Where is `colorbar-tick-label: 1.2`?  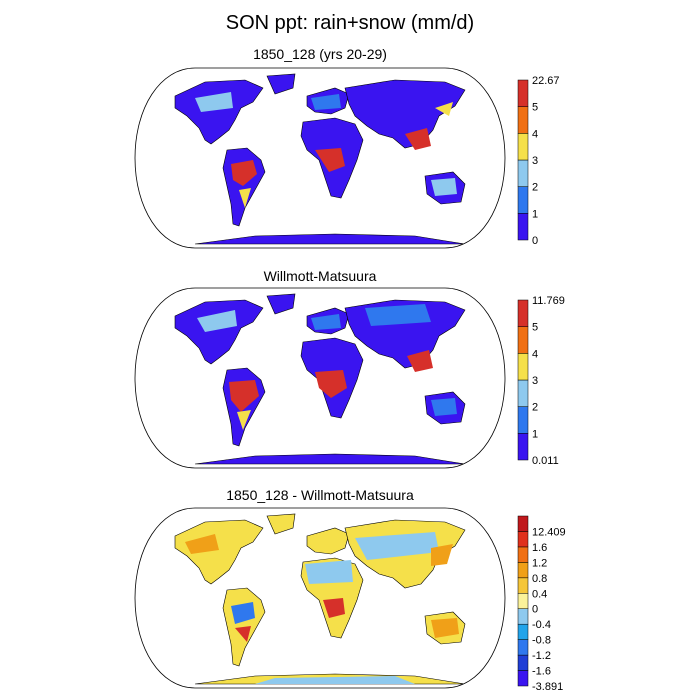 colorbar-tick-label: 1.2 is located at coordinates (539, 563).